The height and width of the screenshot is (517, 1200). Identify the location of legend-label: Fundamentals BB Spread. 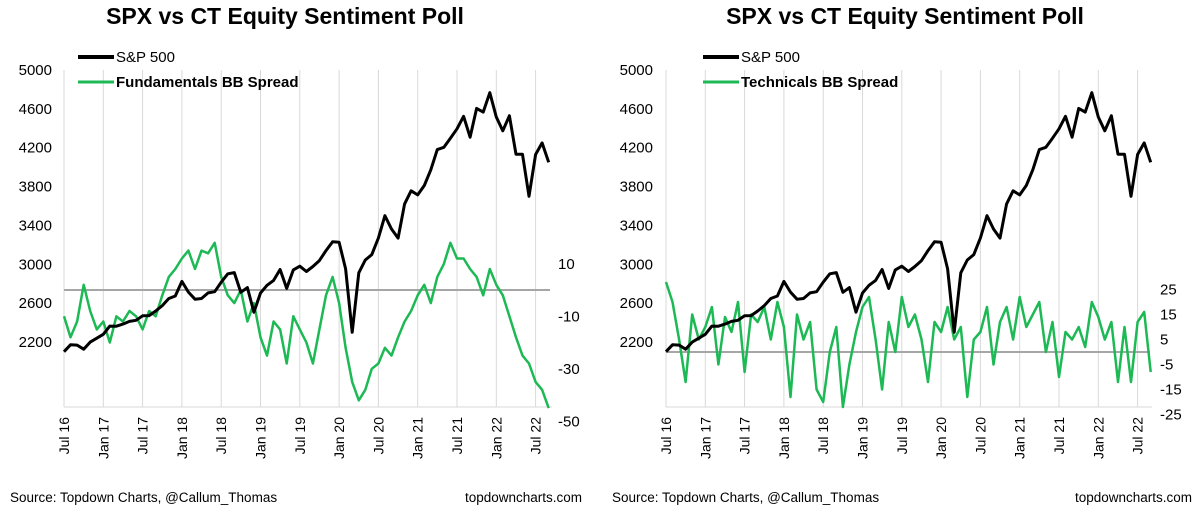
(207, 82).